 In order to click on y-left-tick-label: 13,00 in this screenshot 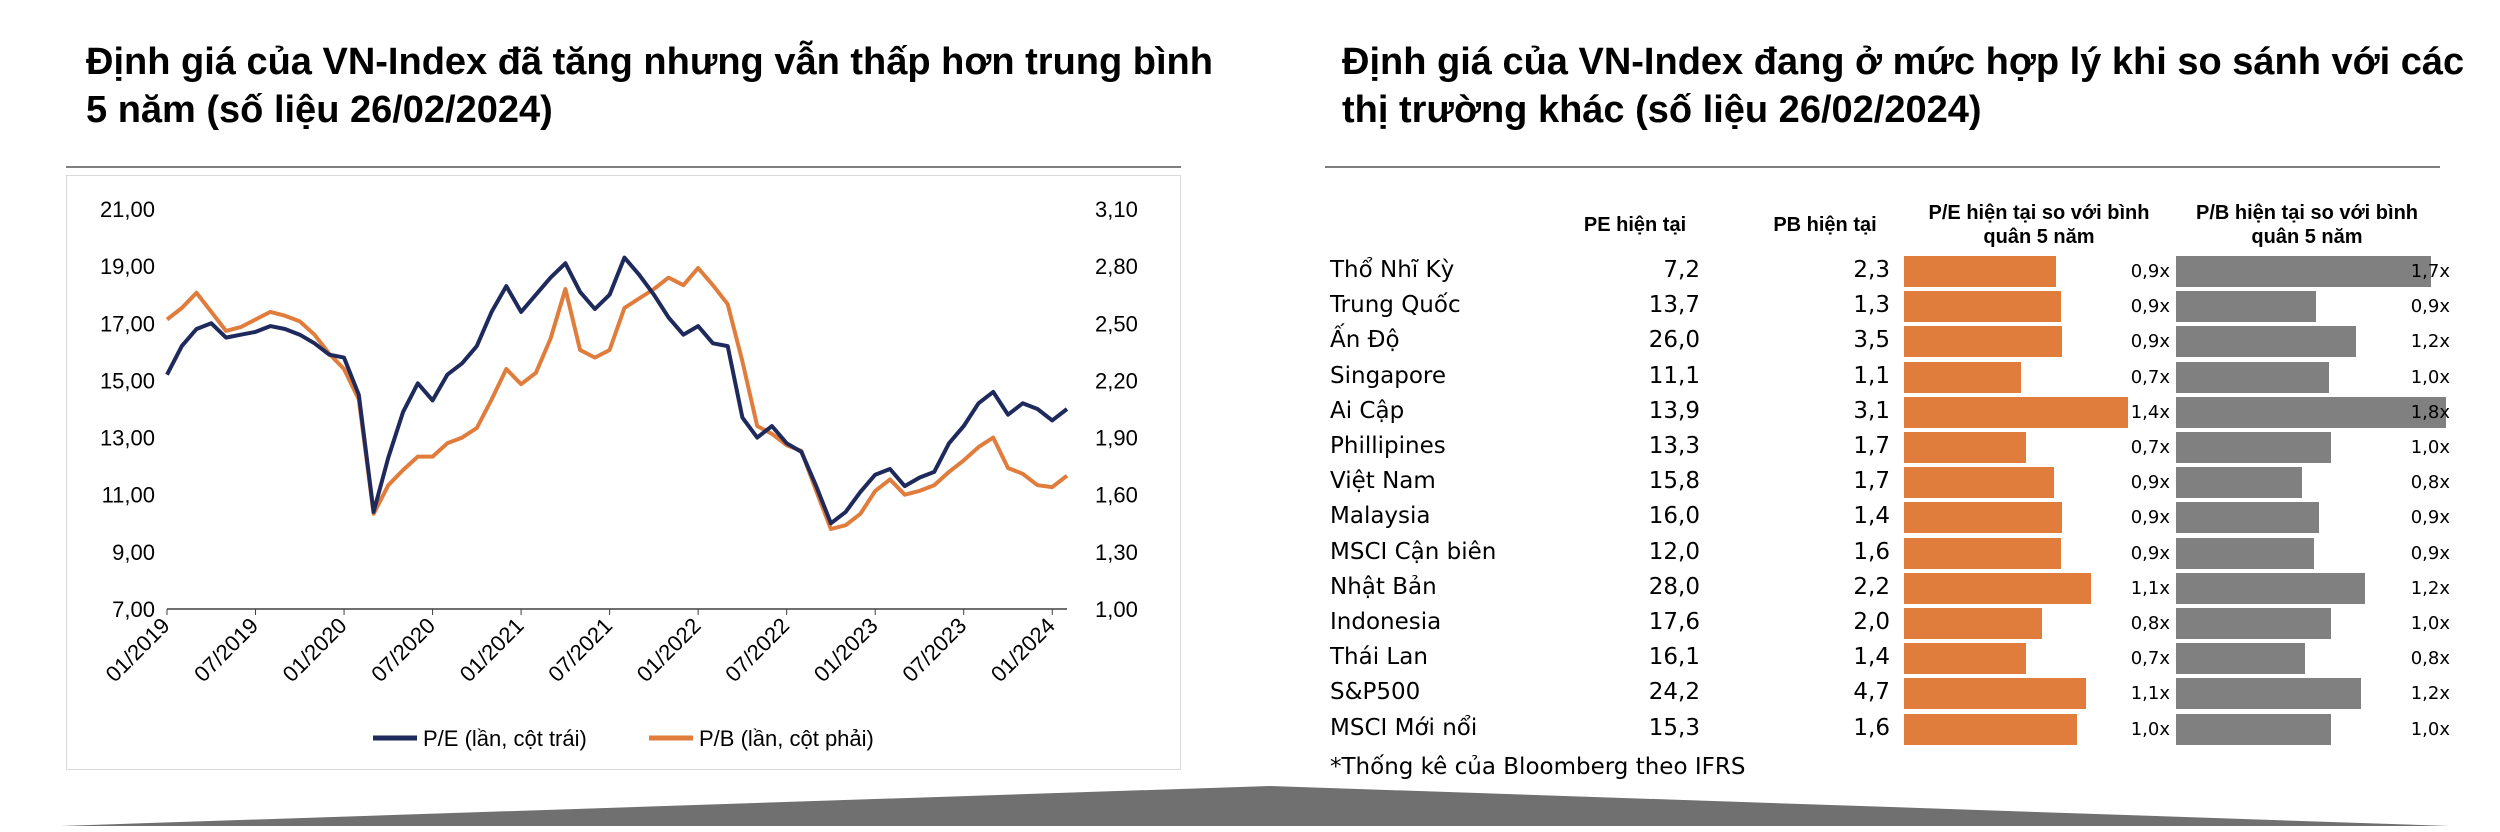, I will do `click(127, 438)`.